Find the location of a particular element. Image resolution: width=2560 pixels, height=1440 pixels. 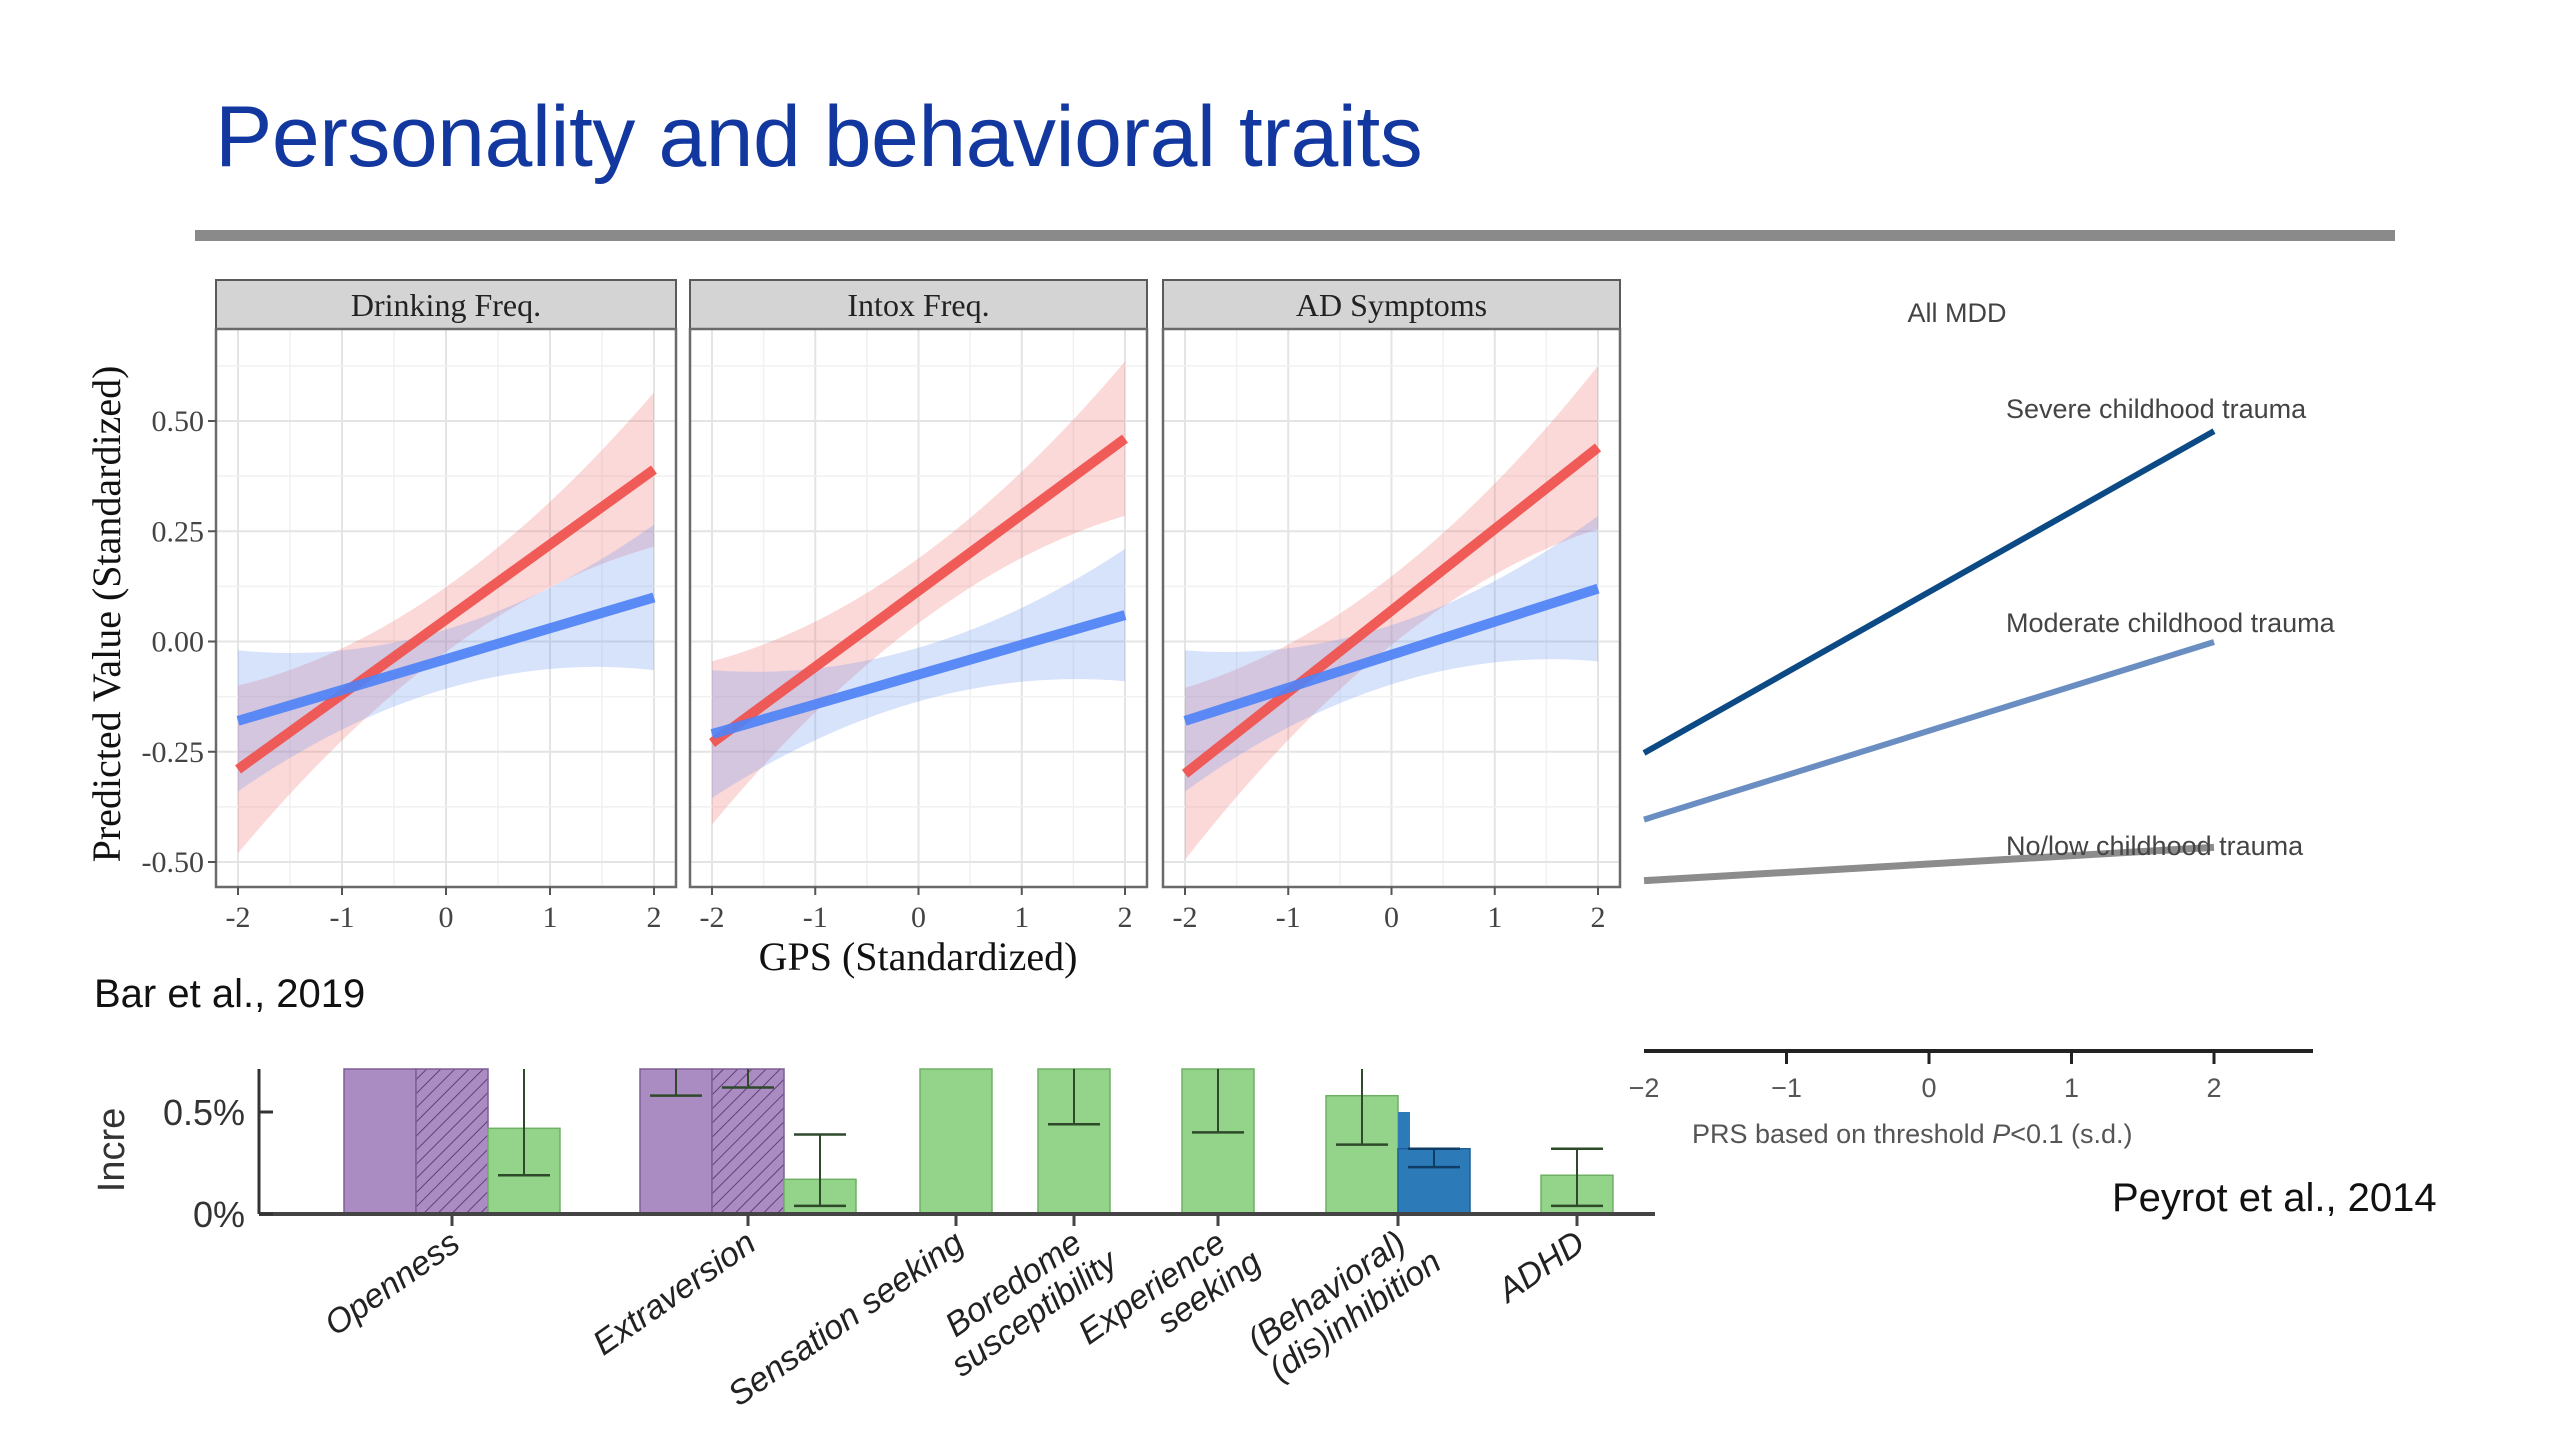

facet-title: AD Symptoms is located at coordinates (1391, 305).